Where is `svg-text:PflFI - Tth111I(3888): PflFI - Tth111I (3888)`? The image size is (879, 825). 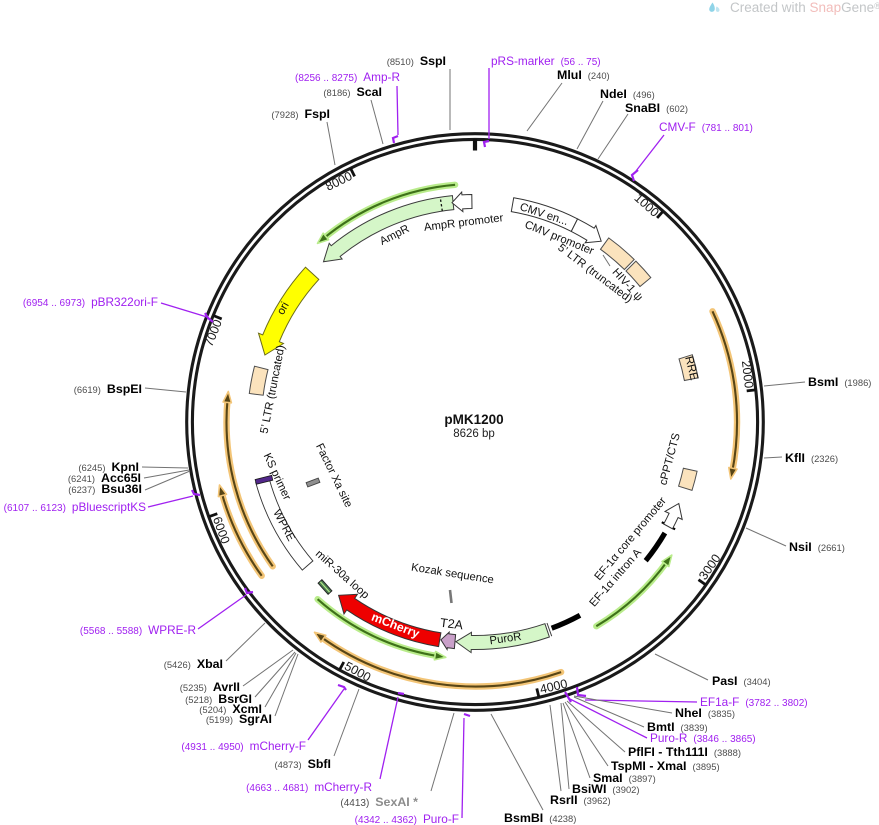
svg-text:PflFI - Tth111I(3888): PflFI - Tth111I (3888) is located at coordinates (684, 752).